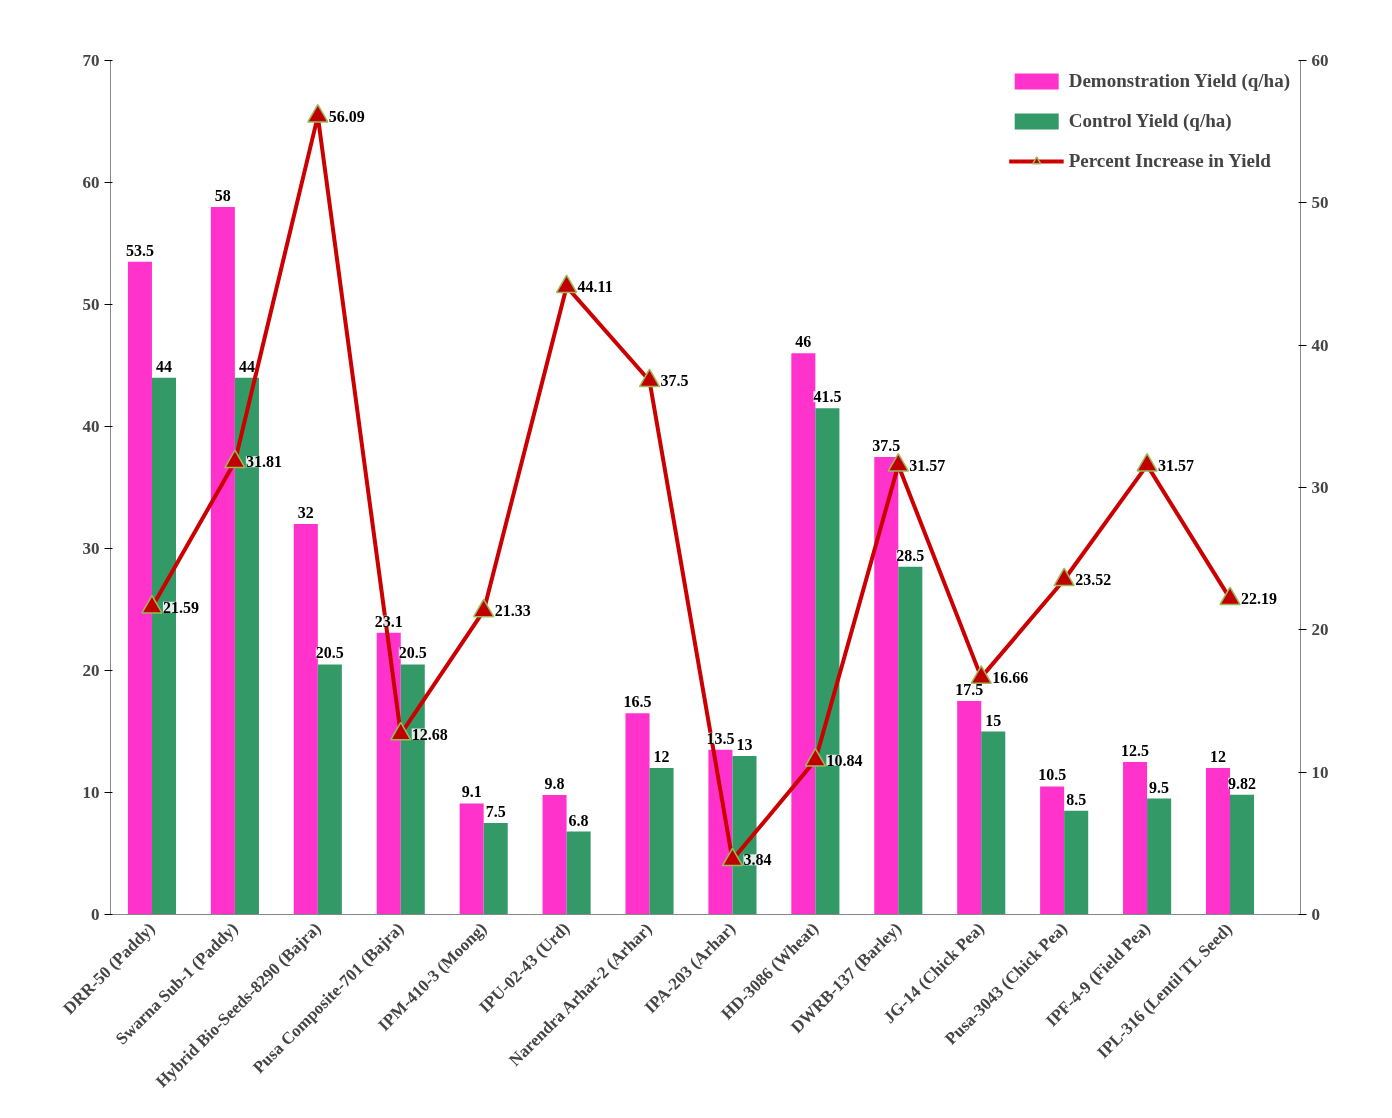 The width and height of the screenshot is (1392, 1118). Describe the element at coordinates (1320, 487) in the screenshot. I see `y2-tick-label: 30` at that location.